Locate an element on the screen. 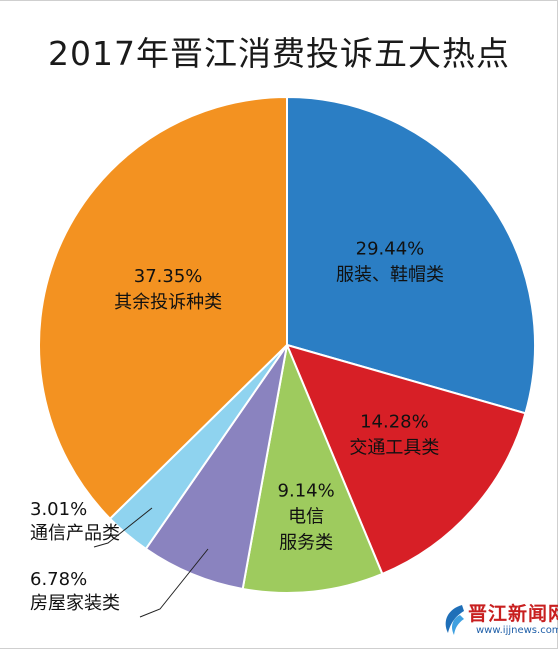  chart-title: 2017年晋江消费投诉五大热点 is located at coordinates (279, 53).